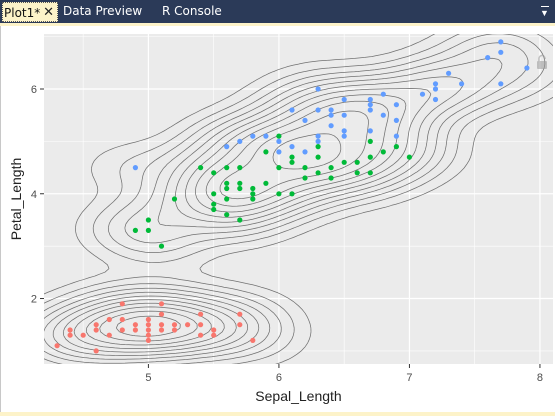 The height and width of the screenshot is (417, 555). I want to click on lock-icon, so click(542, 62).